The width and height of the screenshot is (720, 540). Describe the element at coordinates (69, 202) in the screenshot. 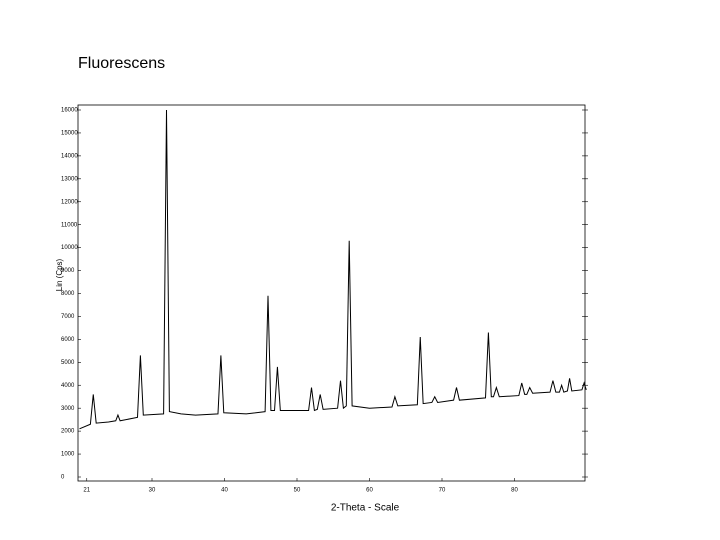

I see `y-tick-label: 12000` at that location.